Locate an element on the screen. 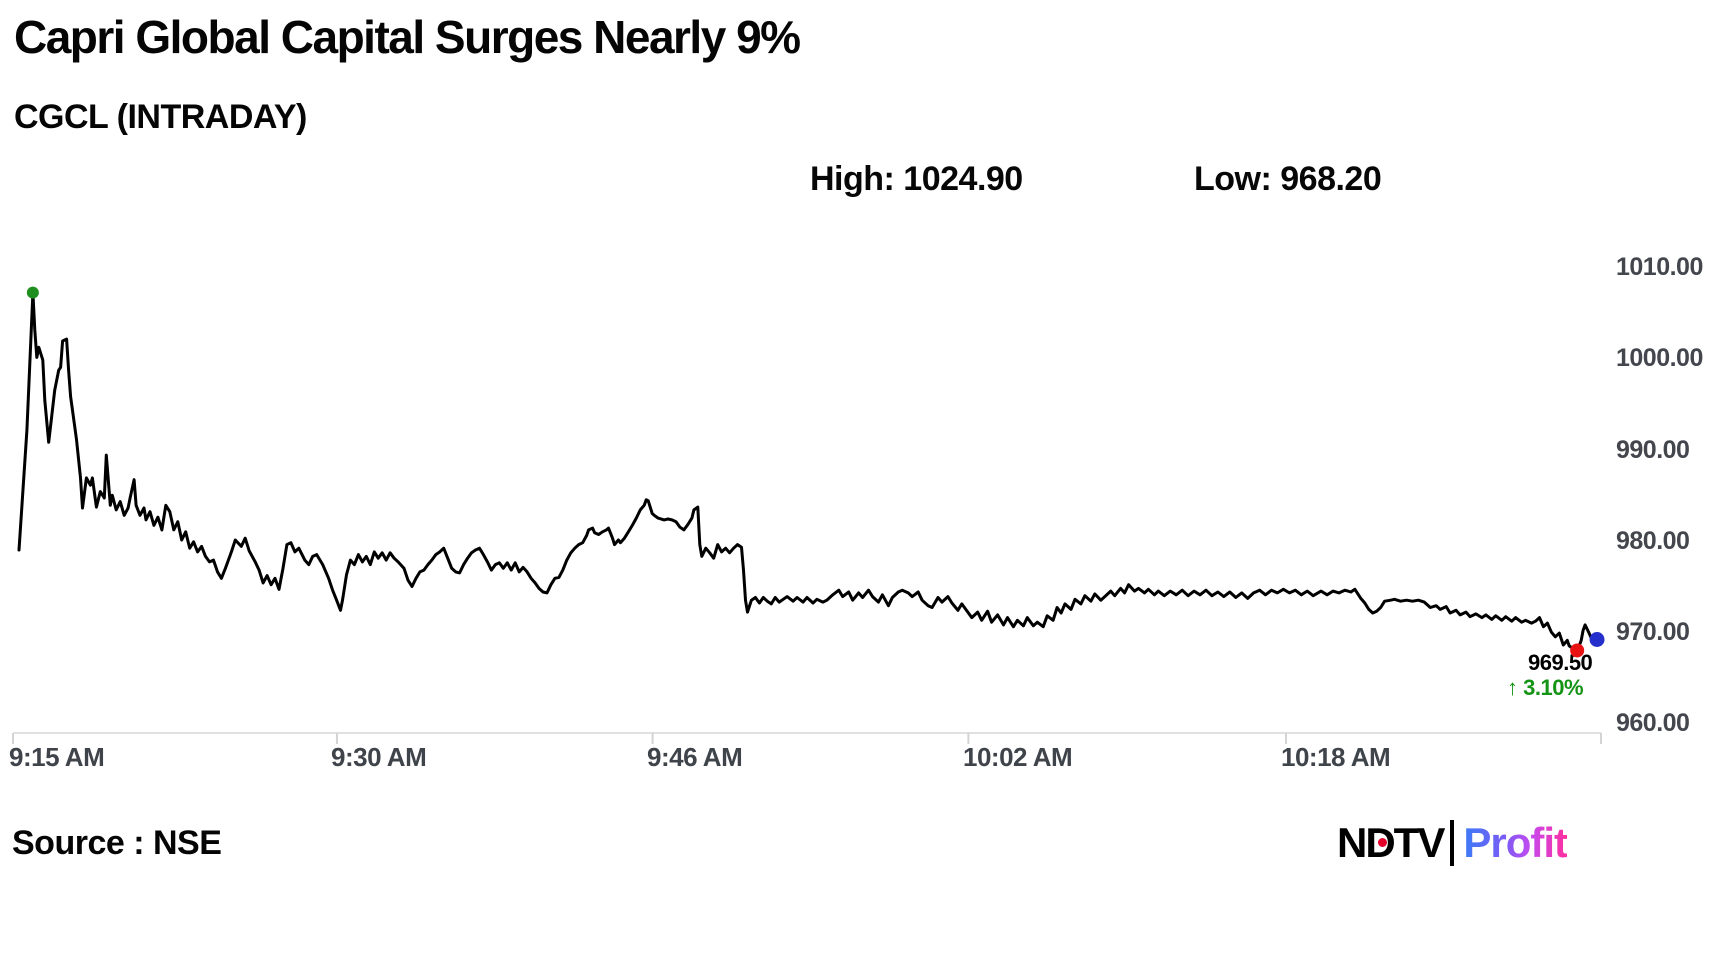 The width and height of the screenshot is (1728, 972). ndtv-profit-logo: NDTV Profit is located at coordinates (1452, 843).